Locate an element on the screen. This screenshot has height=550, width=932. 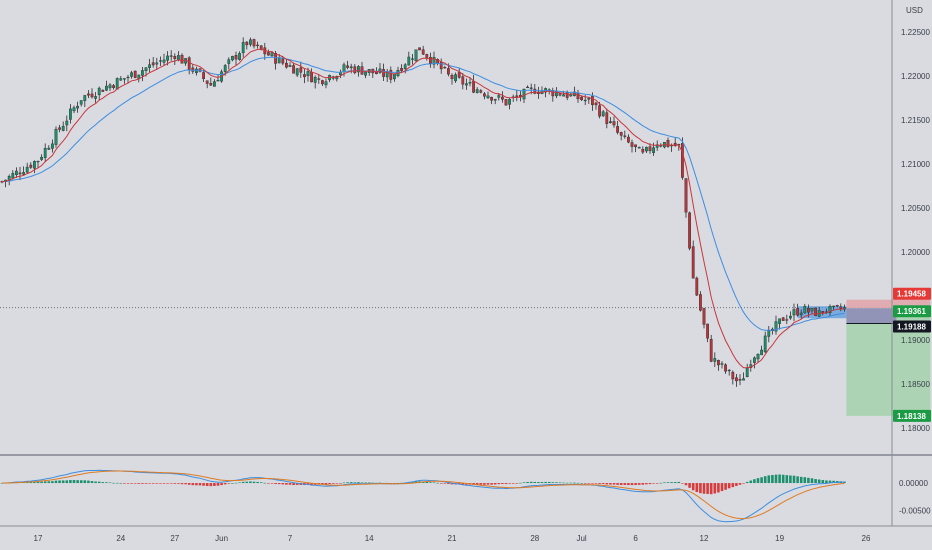
x-tick-label: 19 is located at coordinates (779, 538).